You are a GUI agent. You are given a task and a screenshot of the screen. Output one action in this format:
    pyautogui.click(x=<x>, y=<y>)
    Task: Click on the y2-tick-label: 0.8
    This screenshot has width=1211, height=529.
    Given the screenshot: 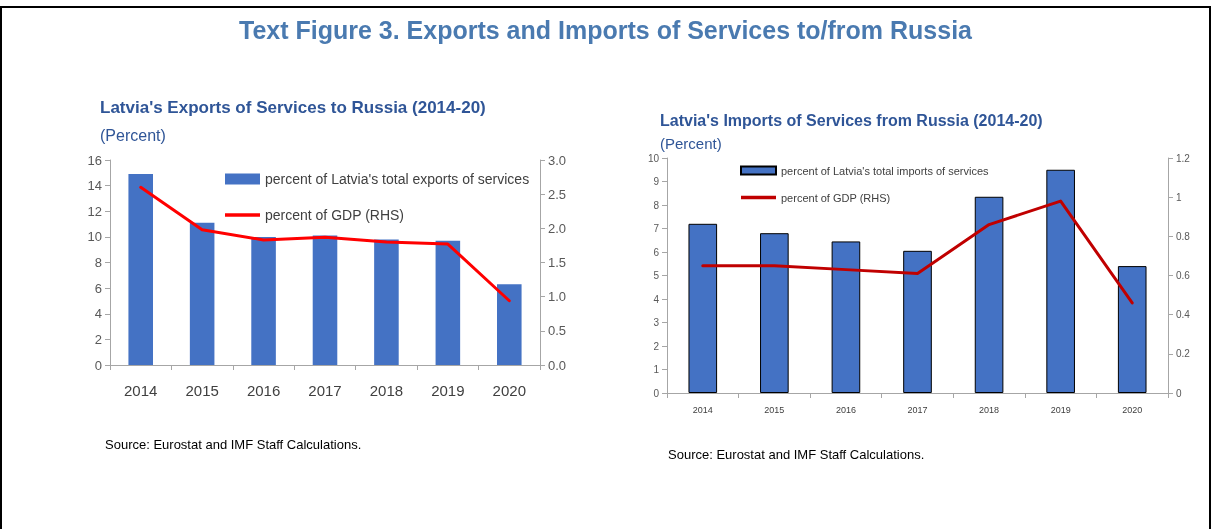 What is the action you would take?
    pyautogui.click(x=1183, y=236)
    